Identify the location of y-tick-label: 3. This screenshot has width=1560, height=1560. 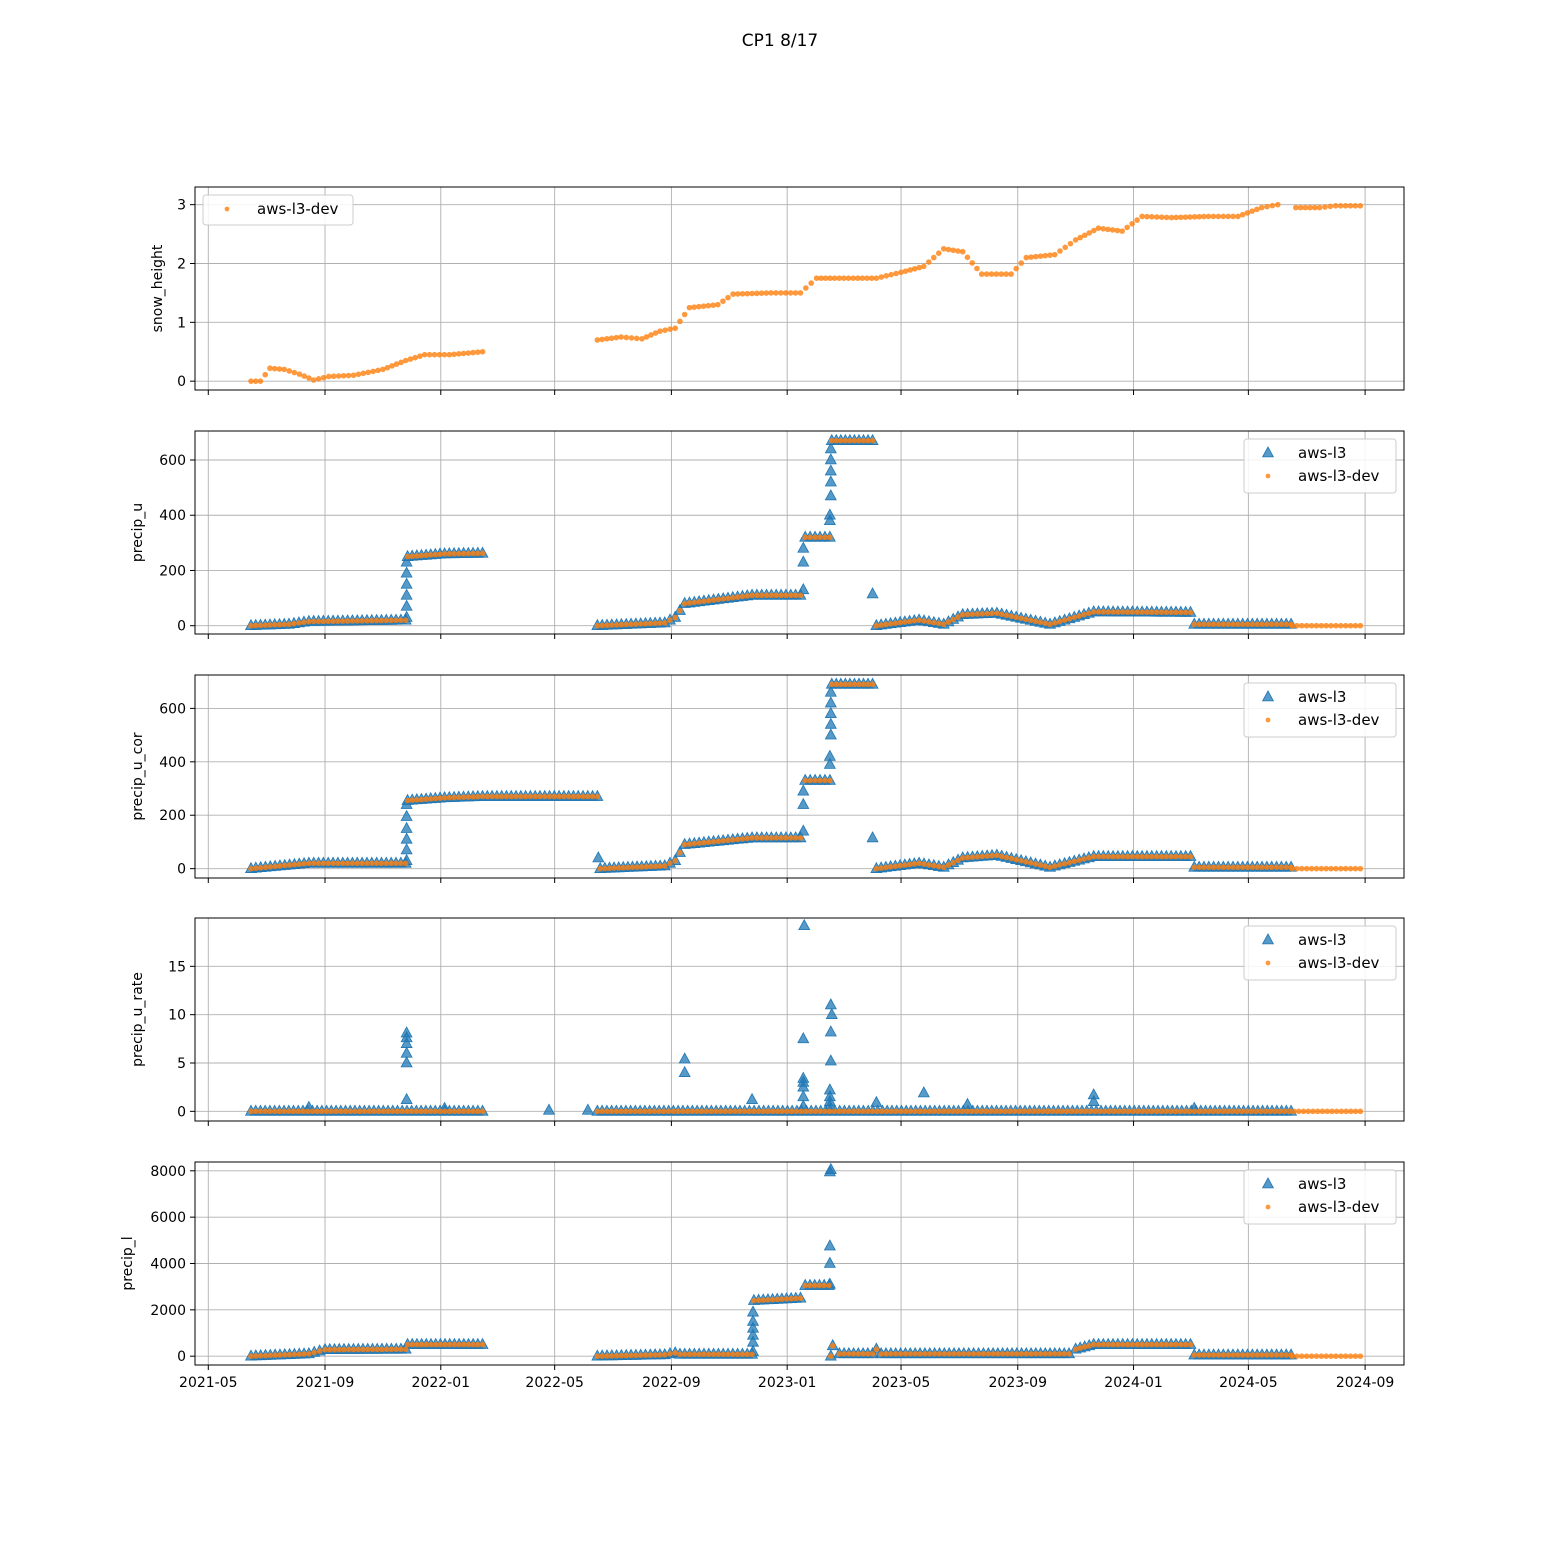
(181, 206).